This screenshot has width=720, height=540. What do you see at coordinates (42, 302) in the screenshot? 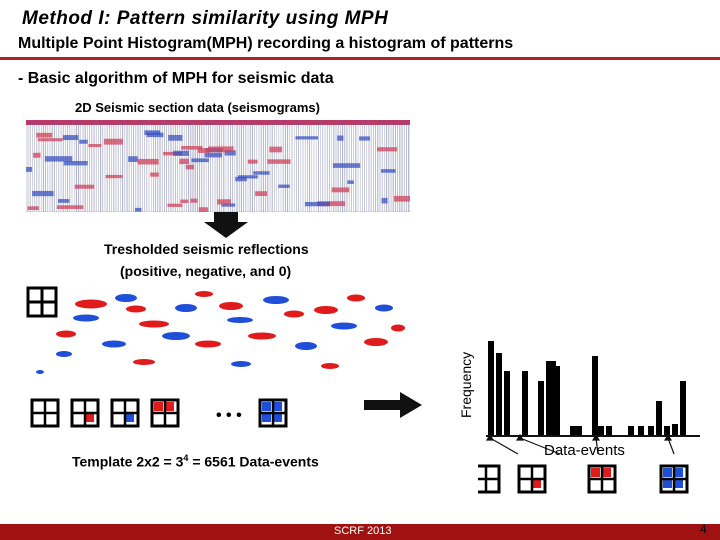
I see `template-window-icon` at bounding box center [42, 302].